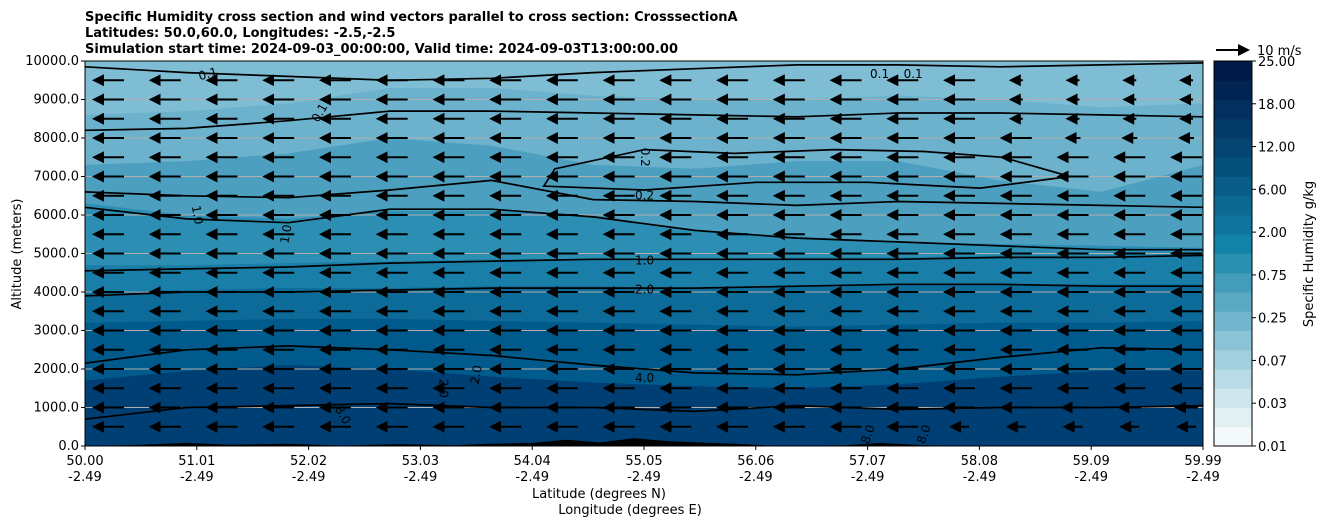  What do you see at coordinates (57, 138) in the screenshot?
I see `y-tick-label: 8000.0` at bounding box center [57, 138].